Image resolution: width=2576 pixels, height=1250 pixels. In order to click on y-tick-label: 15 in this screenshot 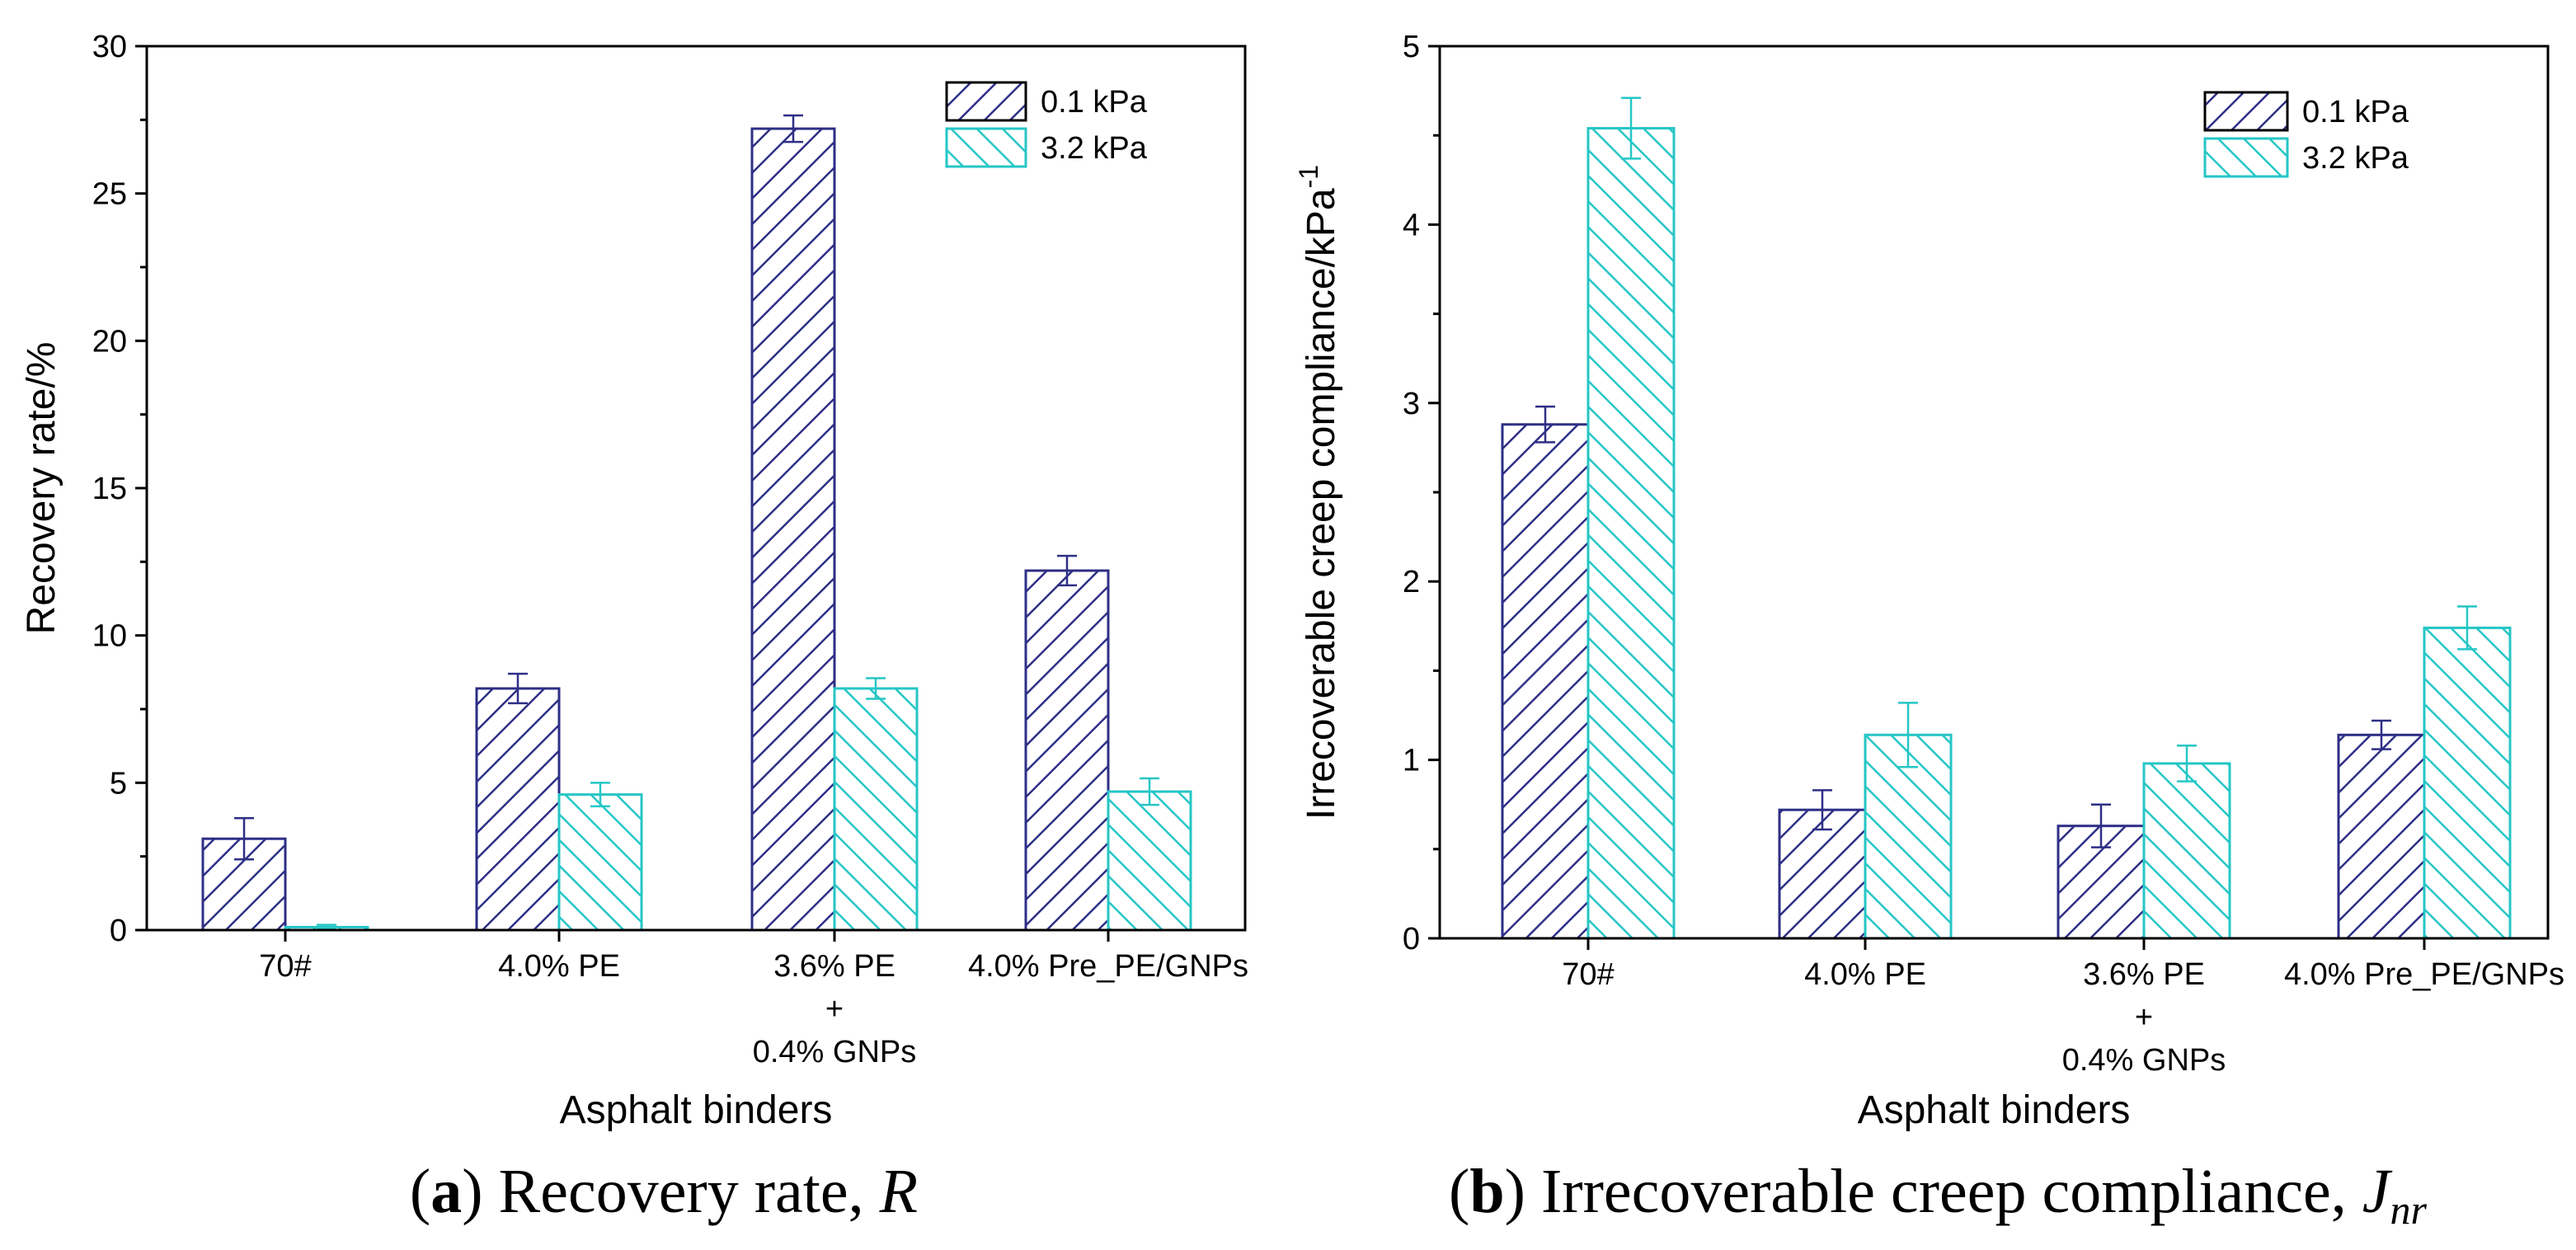, I will do `click(109, 489)`.